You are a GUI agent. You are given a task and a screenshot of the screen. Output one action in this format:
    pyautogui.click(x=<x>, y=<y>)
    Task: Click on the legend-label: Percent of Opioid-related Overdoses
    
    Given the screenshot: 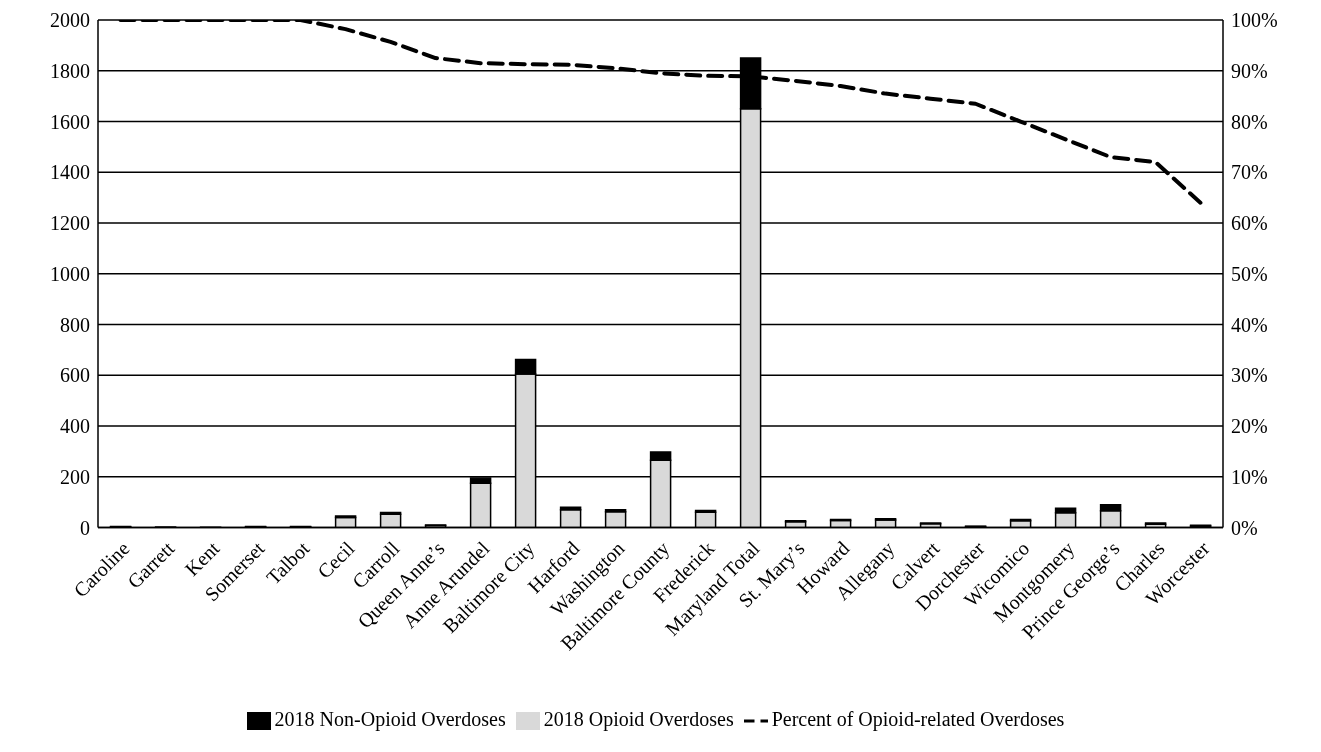 What is the action you would take?
    pyautogui.click(x=918, y=718)
    